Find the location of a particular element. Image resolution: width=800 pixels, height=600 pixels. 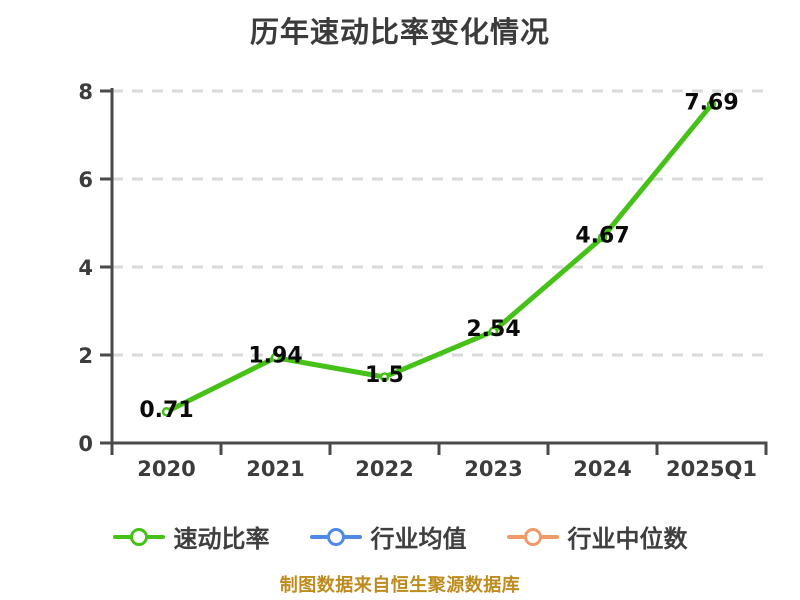

data-point-marker-2025Q1 is located at coordinates (711, 104).